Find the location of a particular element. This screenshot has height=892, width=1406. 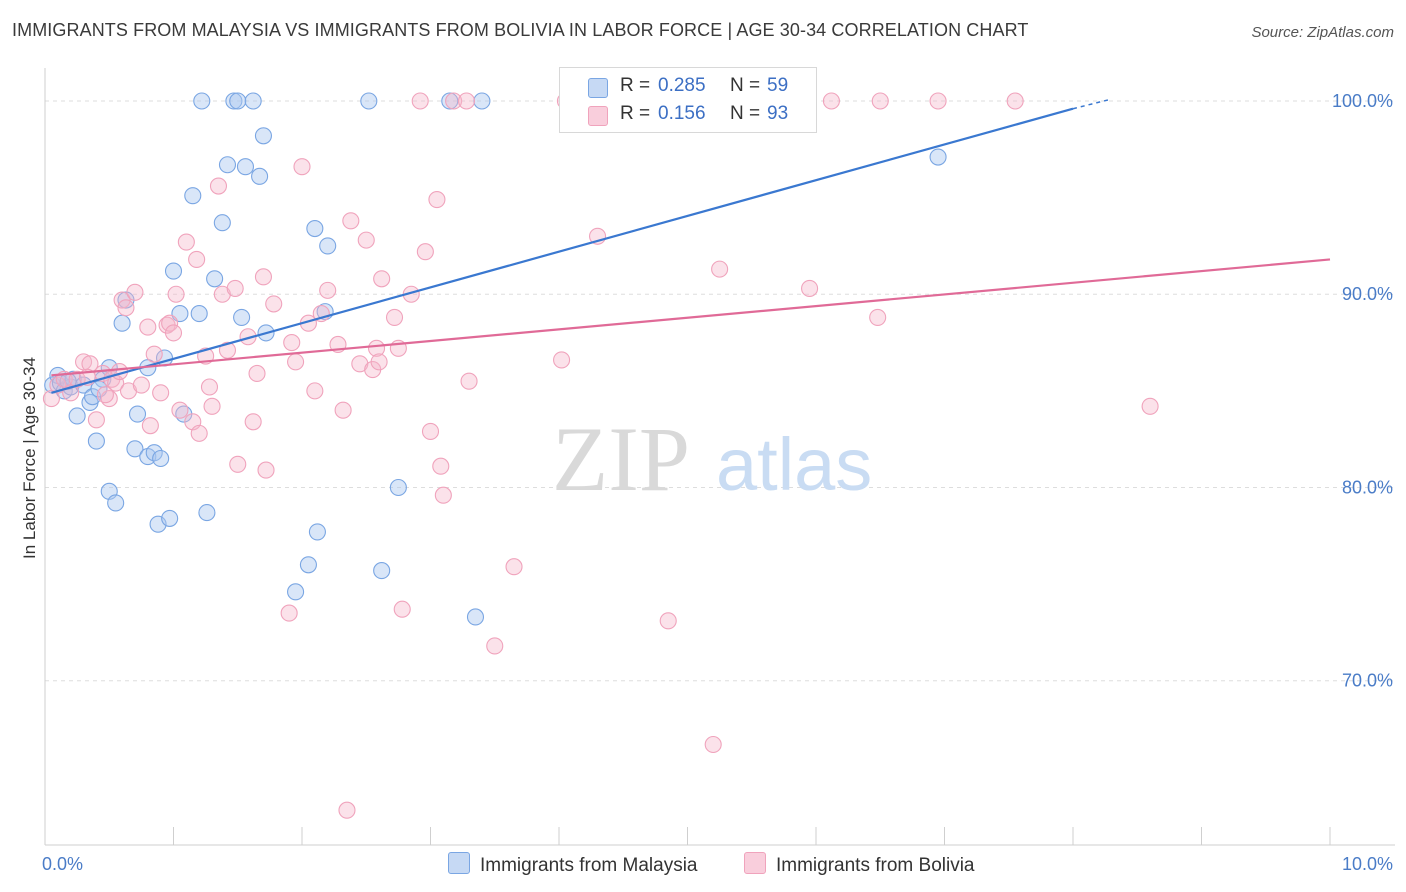

bottom-legend-malaysia: Immigrants from Malaysia is located at coordinates (573, 864).